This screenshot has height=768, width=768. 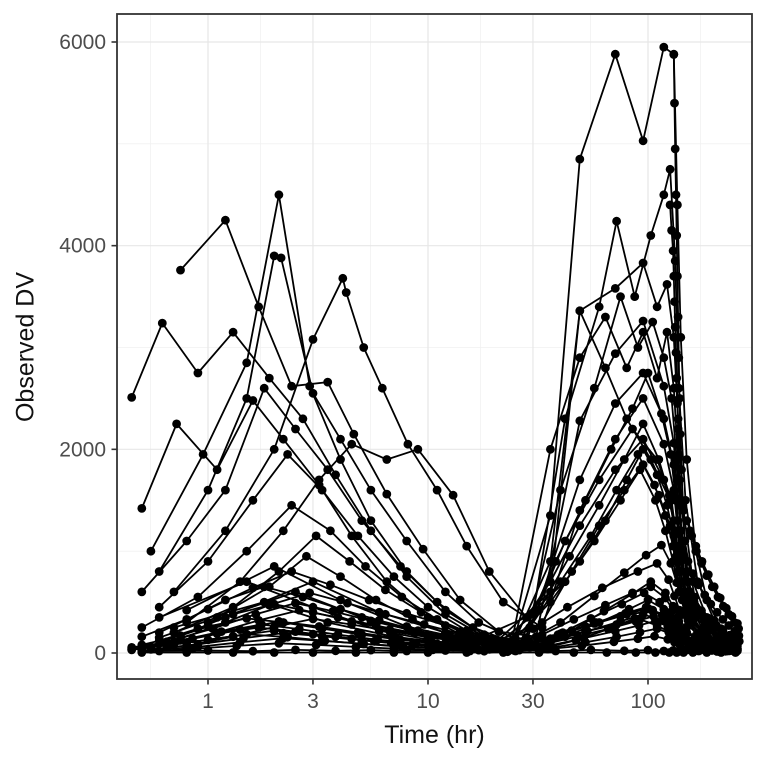 I want to click on x-axis: 1 3 10 30 100, so click(x=434, y=696).